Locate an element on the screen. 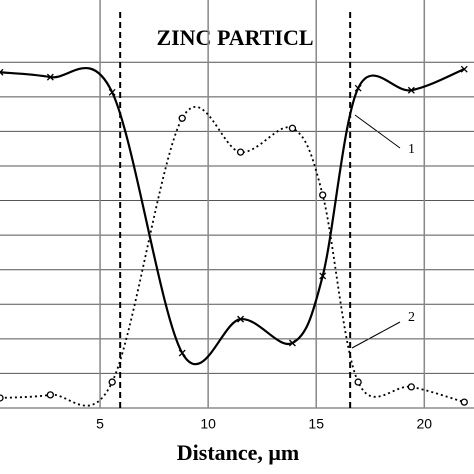 The height and width of the screenshot is (474, 474). x-tick-label: 20 is located at coordinates (424, 424).